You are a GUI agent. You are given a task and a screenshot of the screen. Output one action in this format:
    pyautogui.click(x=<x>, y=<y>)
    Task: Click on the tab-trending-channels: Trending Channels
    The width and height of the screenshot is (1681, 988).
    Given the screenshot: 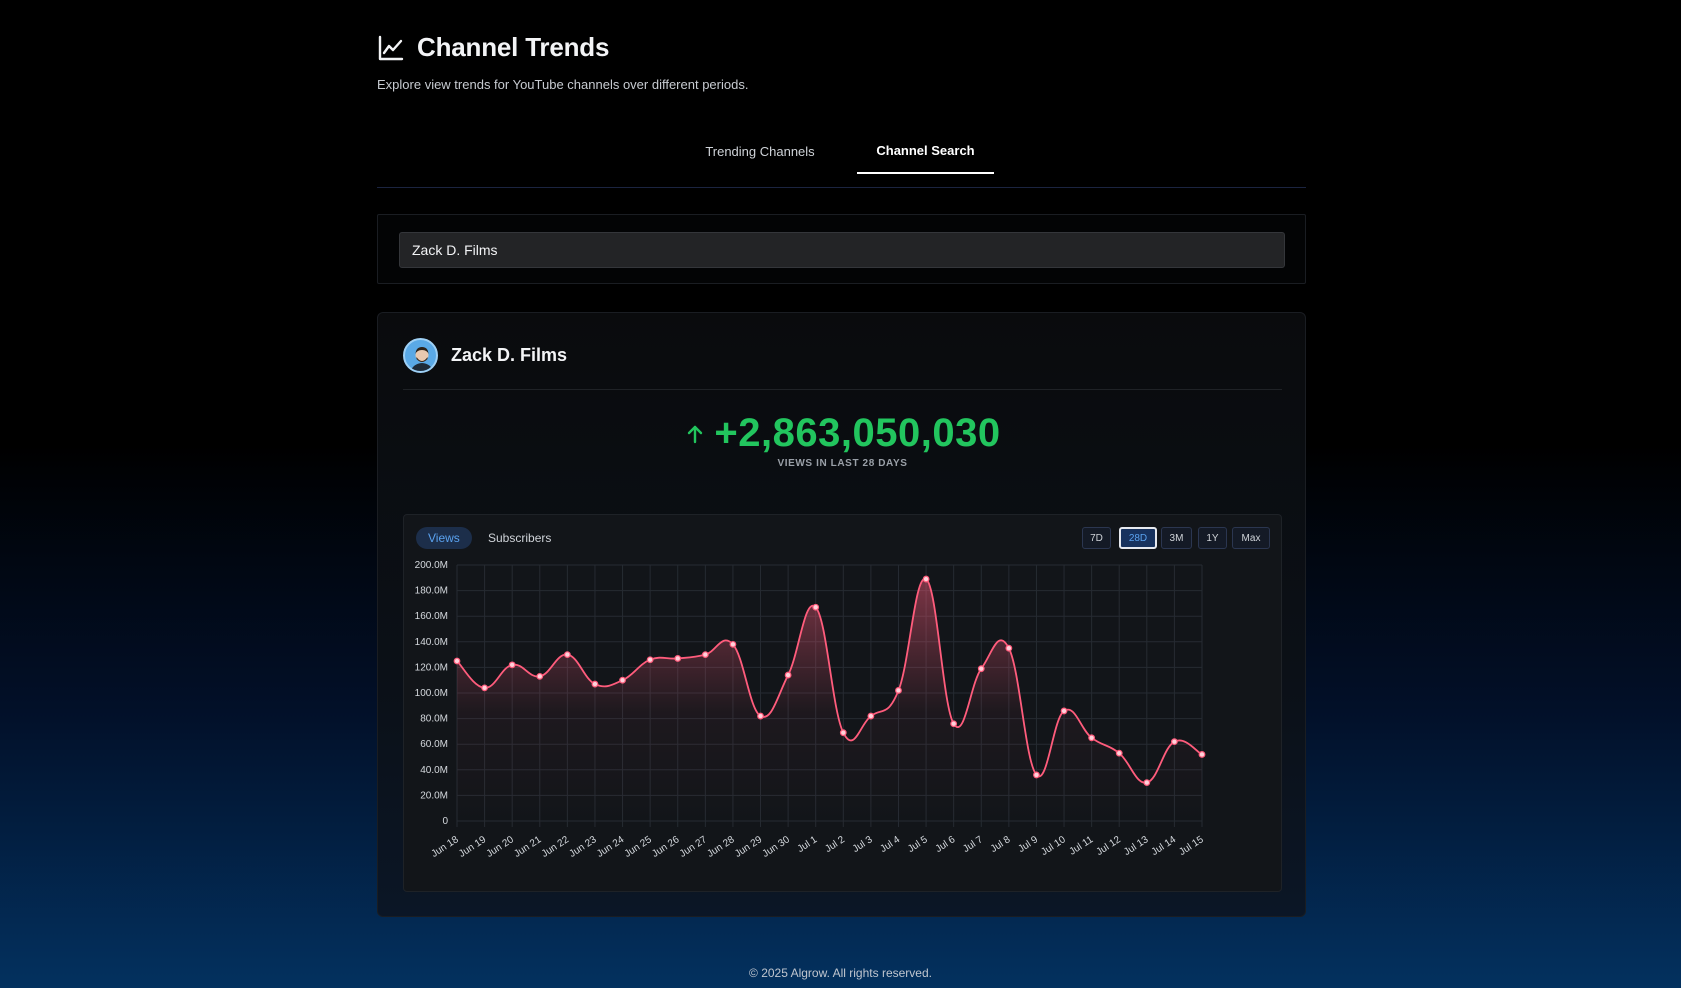 What is the action you would take?
    pyautogui.click(x=760, y=151)
    